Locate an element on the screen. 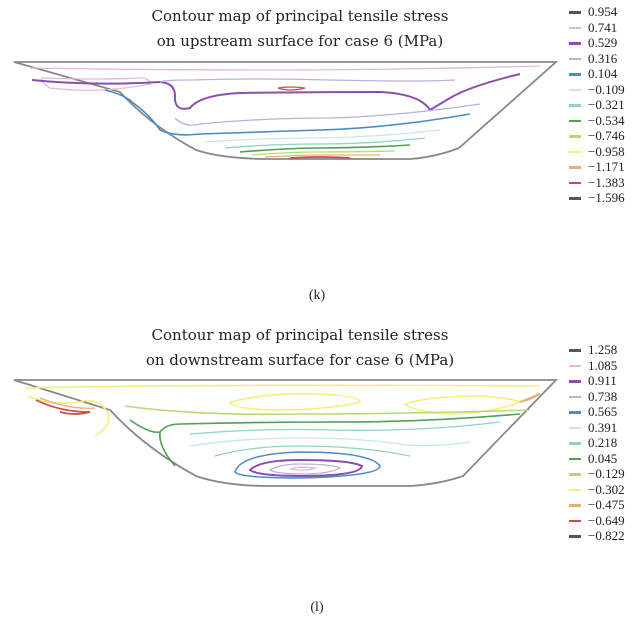  legend-item: −0.958 is located at coordinates (601, 152).